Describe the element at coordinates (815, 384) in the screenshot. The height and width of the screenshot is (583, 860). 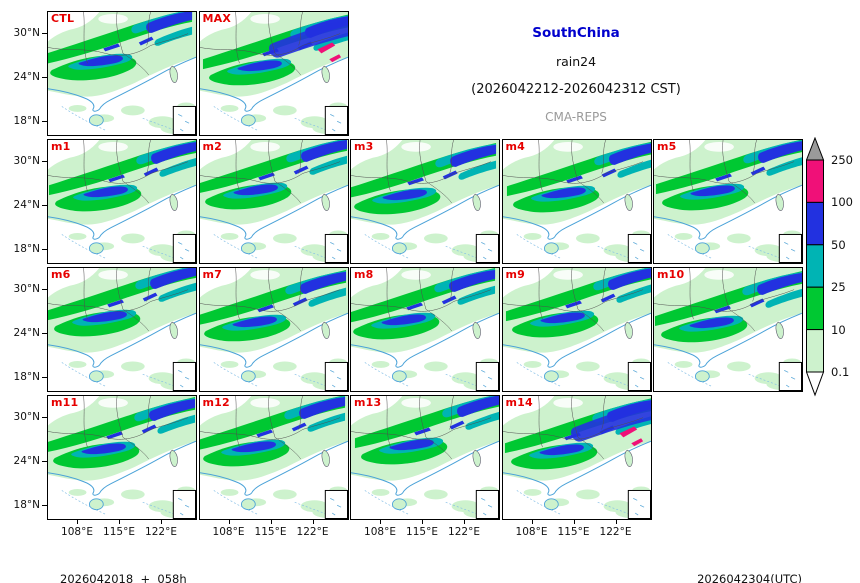
I see `colorbar-under-arrow` at that location.